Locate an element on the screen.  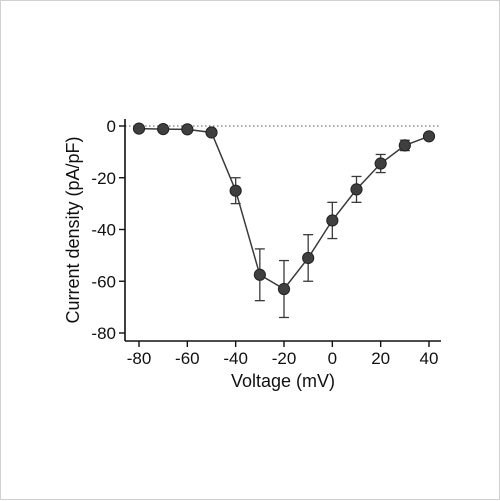
x-tick-label: 20 is located at coordinates (380, 358).